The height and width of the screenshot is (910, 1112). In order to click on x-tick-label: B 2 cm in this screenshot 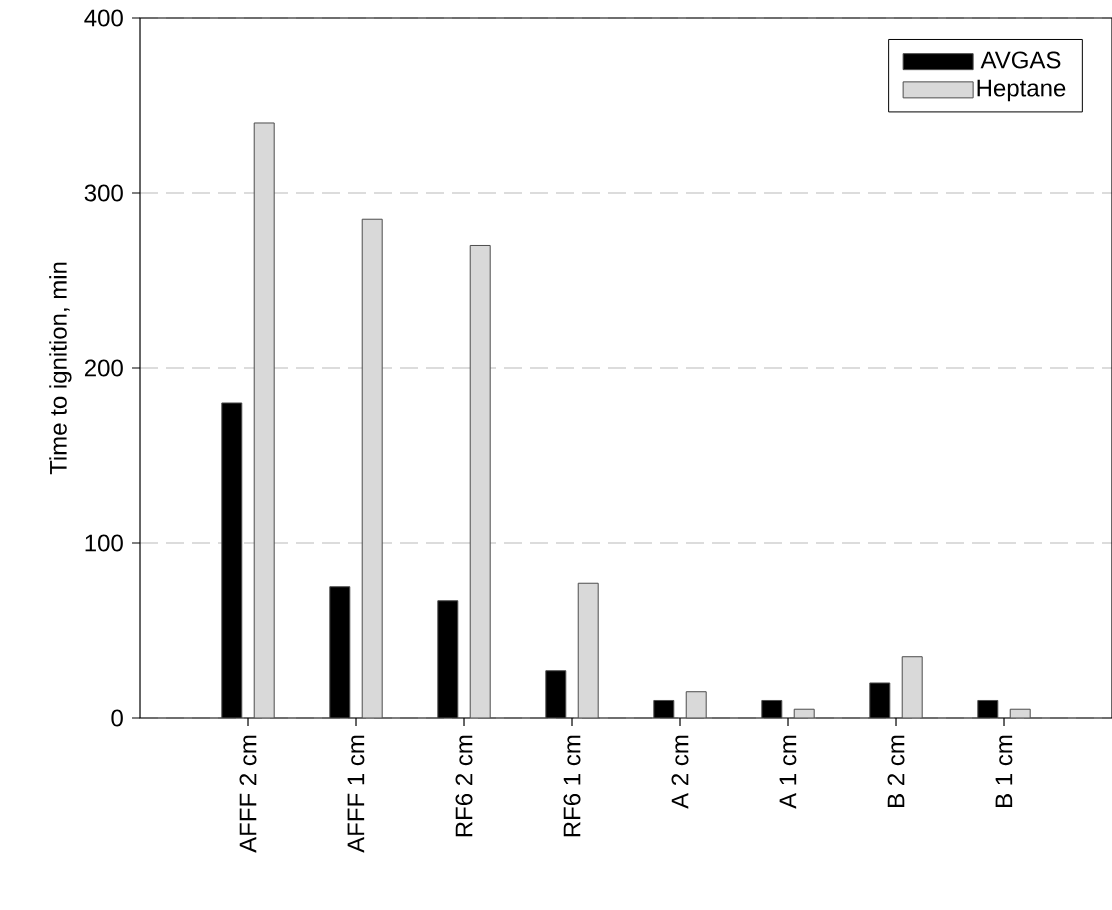, I will do `click(896, 771)`.